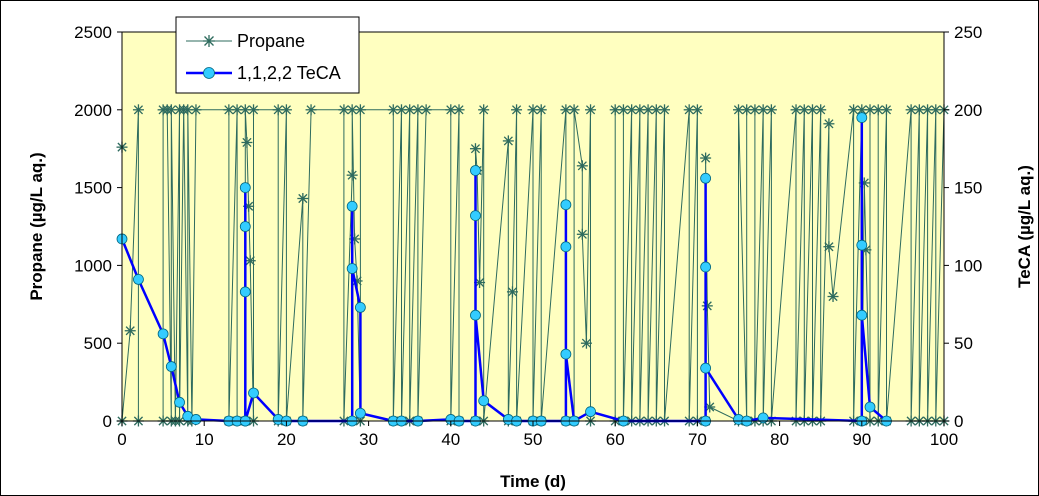 This screenshot has width=1039, height=496. What do you see at coordinates (450, 439) in the screenshot?
I see `x-tick-label: 40` at bounding box center [450, 439].